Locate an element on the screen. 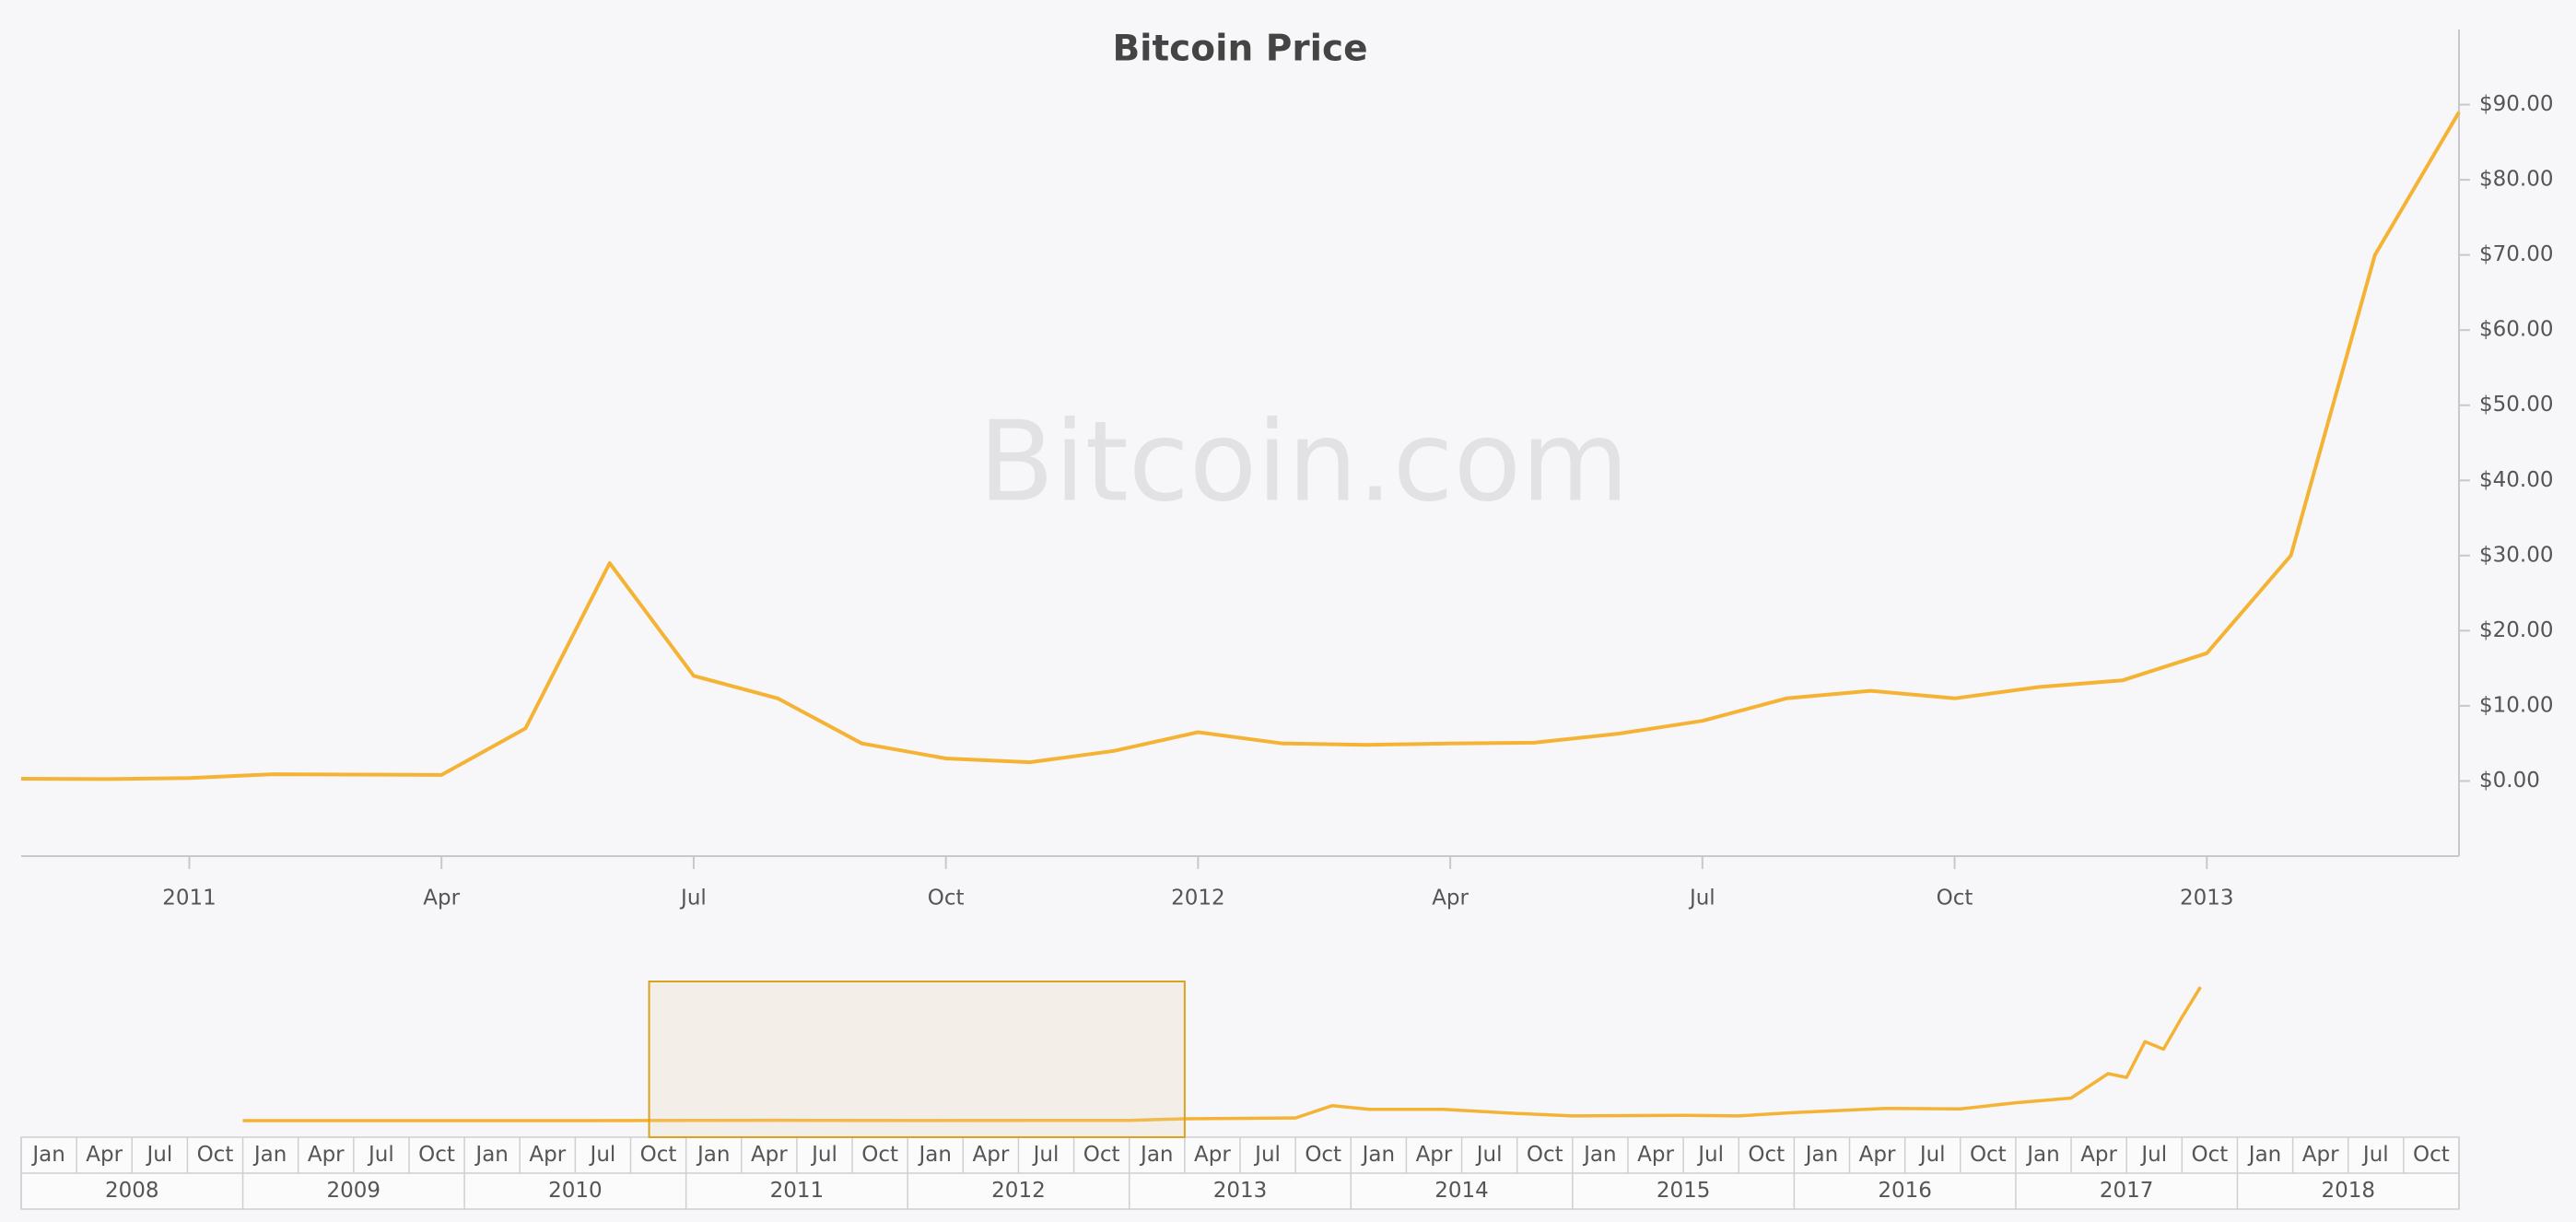  y-tick-label: $10.00 is located at coordinates (2516, 705).